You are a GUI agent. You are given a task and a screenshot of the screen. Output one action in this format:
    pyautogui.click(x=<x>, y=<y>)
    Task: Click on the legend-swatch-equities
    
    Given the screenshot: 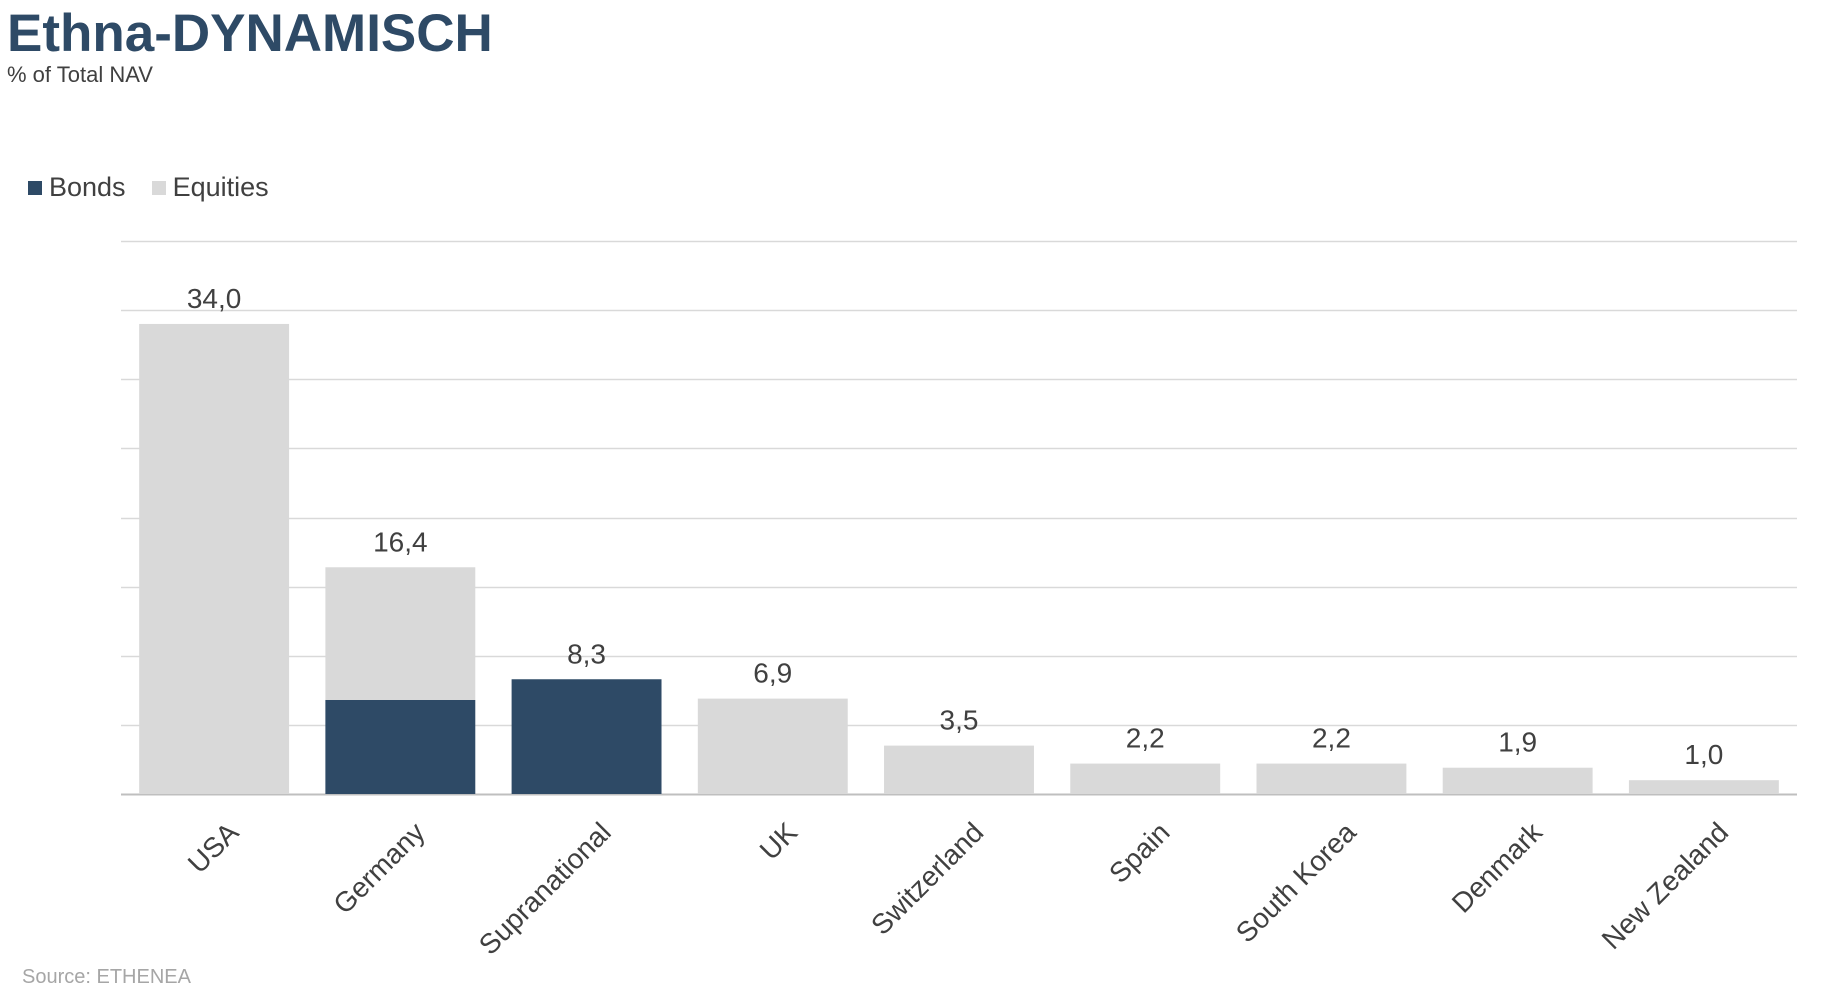 What is the action you would take?
    pyautogui.click(x=158, y=187)
    